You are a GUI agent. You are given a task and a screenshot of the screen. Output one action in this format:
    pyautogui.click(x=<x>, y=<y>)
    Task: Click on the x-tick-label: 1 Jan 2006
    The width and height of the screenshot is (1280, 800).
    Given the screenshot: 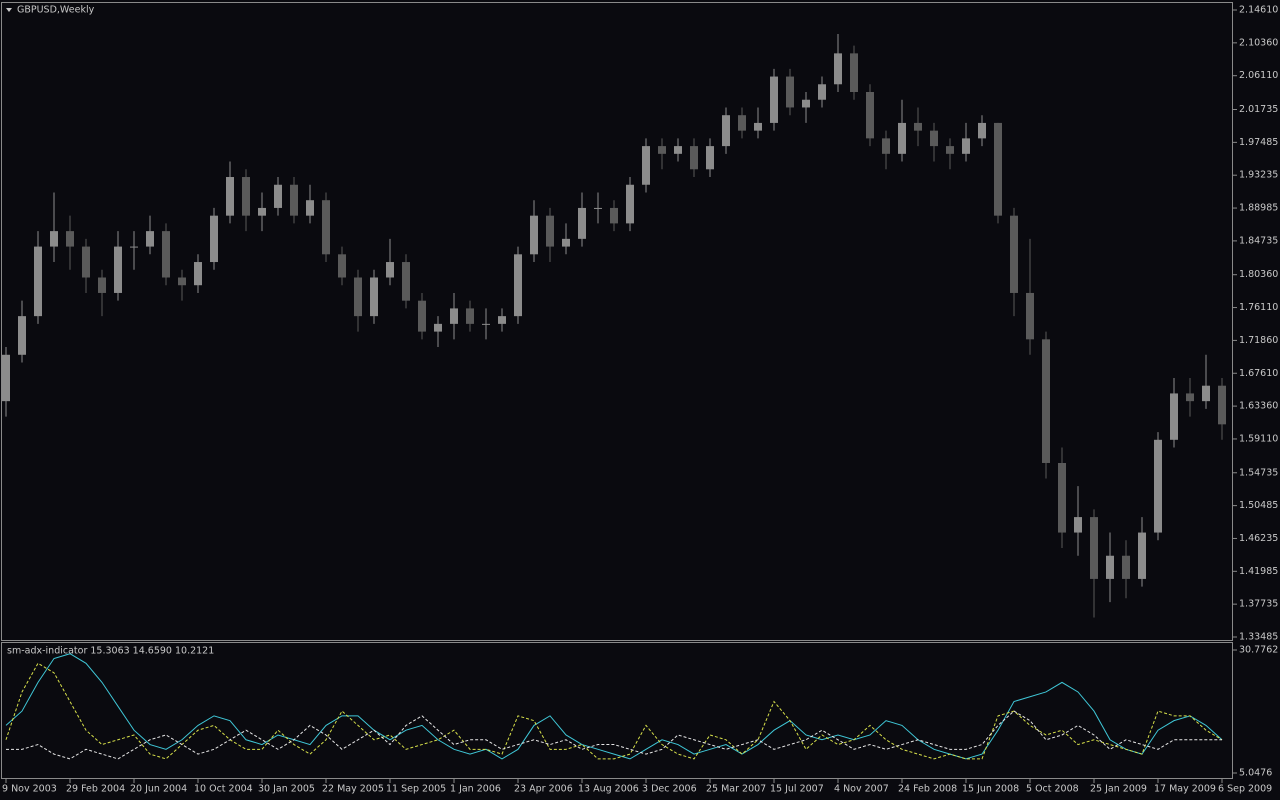 What is the action you would take?
    pyautogui.click(x=475, y=789)
    